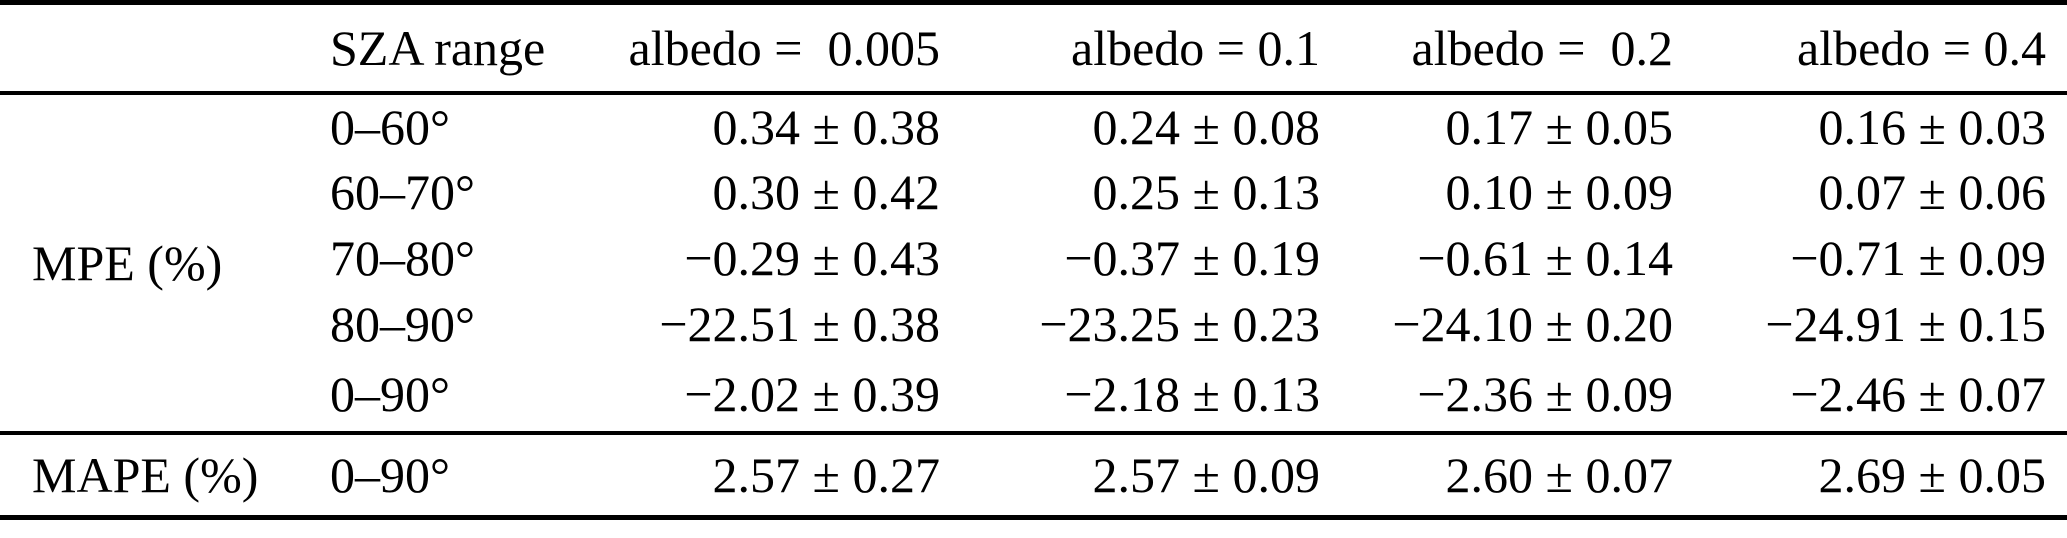 This screenshot has width=2067, height=538. I want to click on sza-range-cell: 60–70°, so click(402, 191).